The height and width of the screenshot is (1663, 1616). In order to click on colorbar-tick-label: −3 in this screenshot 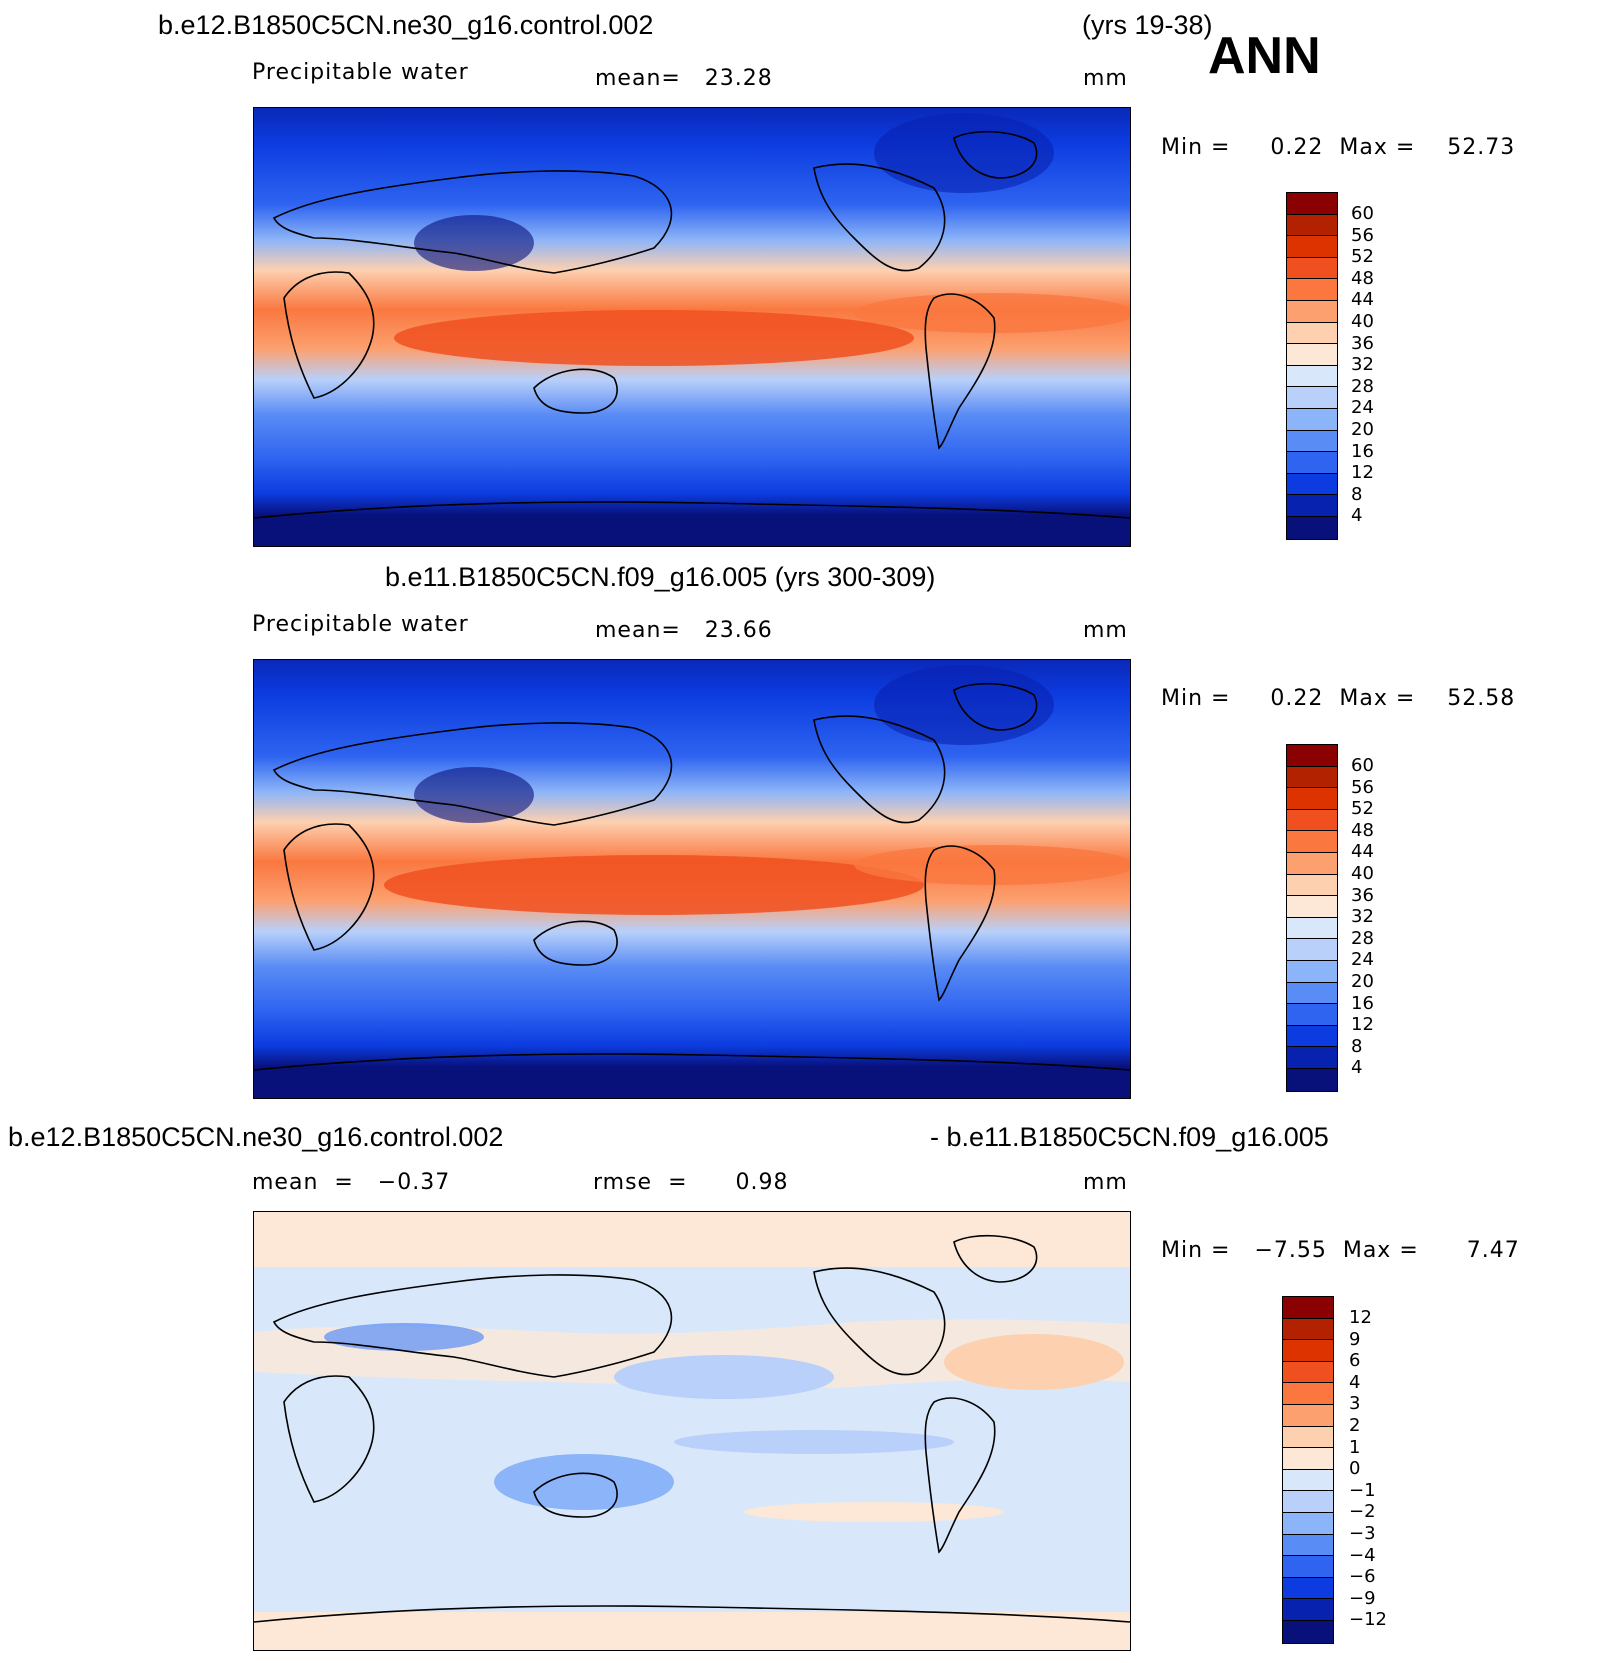, I will do `click(1362, 1533)`.